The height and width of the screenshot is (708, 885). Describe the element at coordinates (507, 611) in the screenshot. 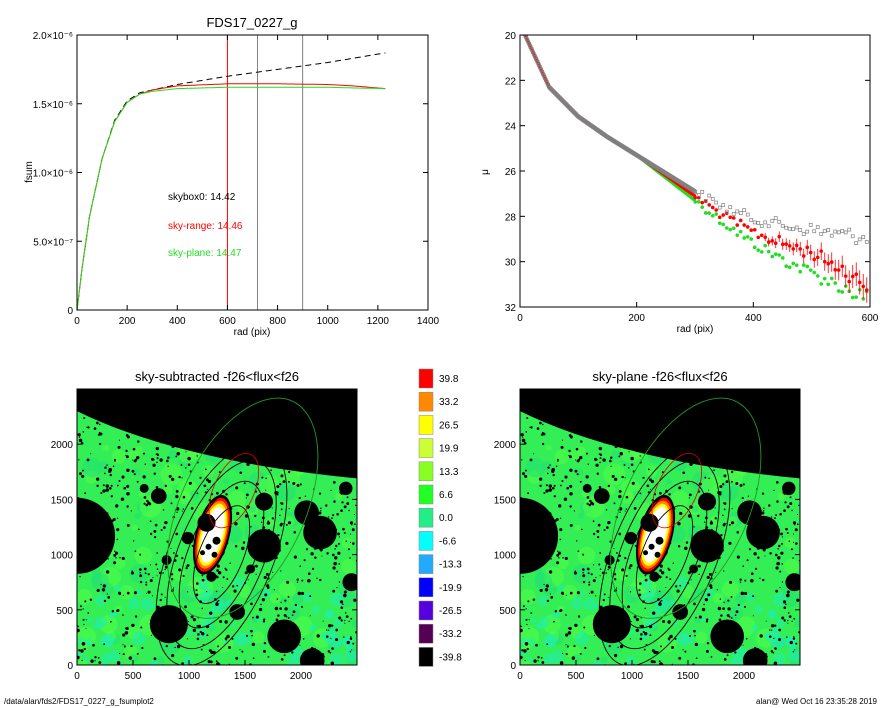

I see `image-right-ytick-label: 500` at that location.